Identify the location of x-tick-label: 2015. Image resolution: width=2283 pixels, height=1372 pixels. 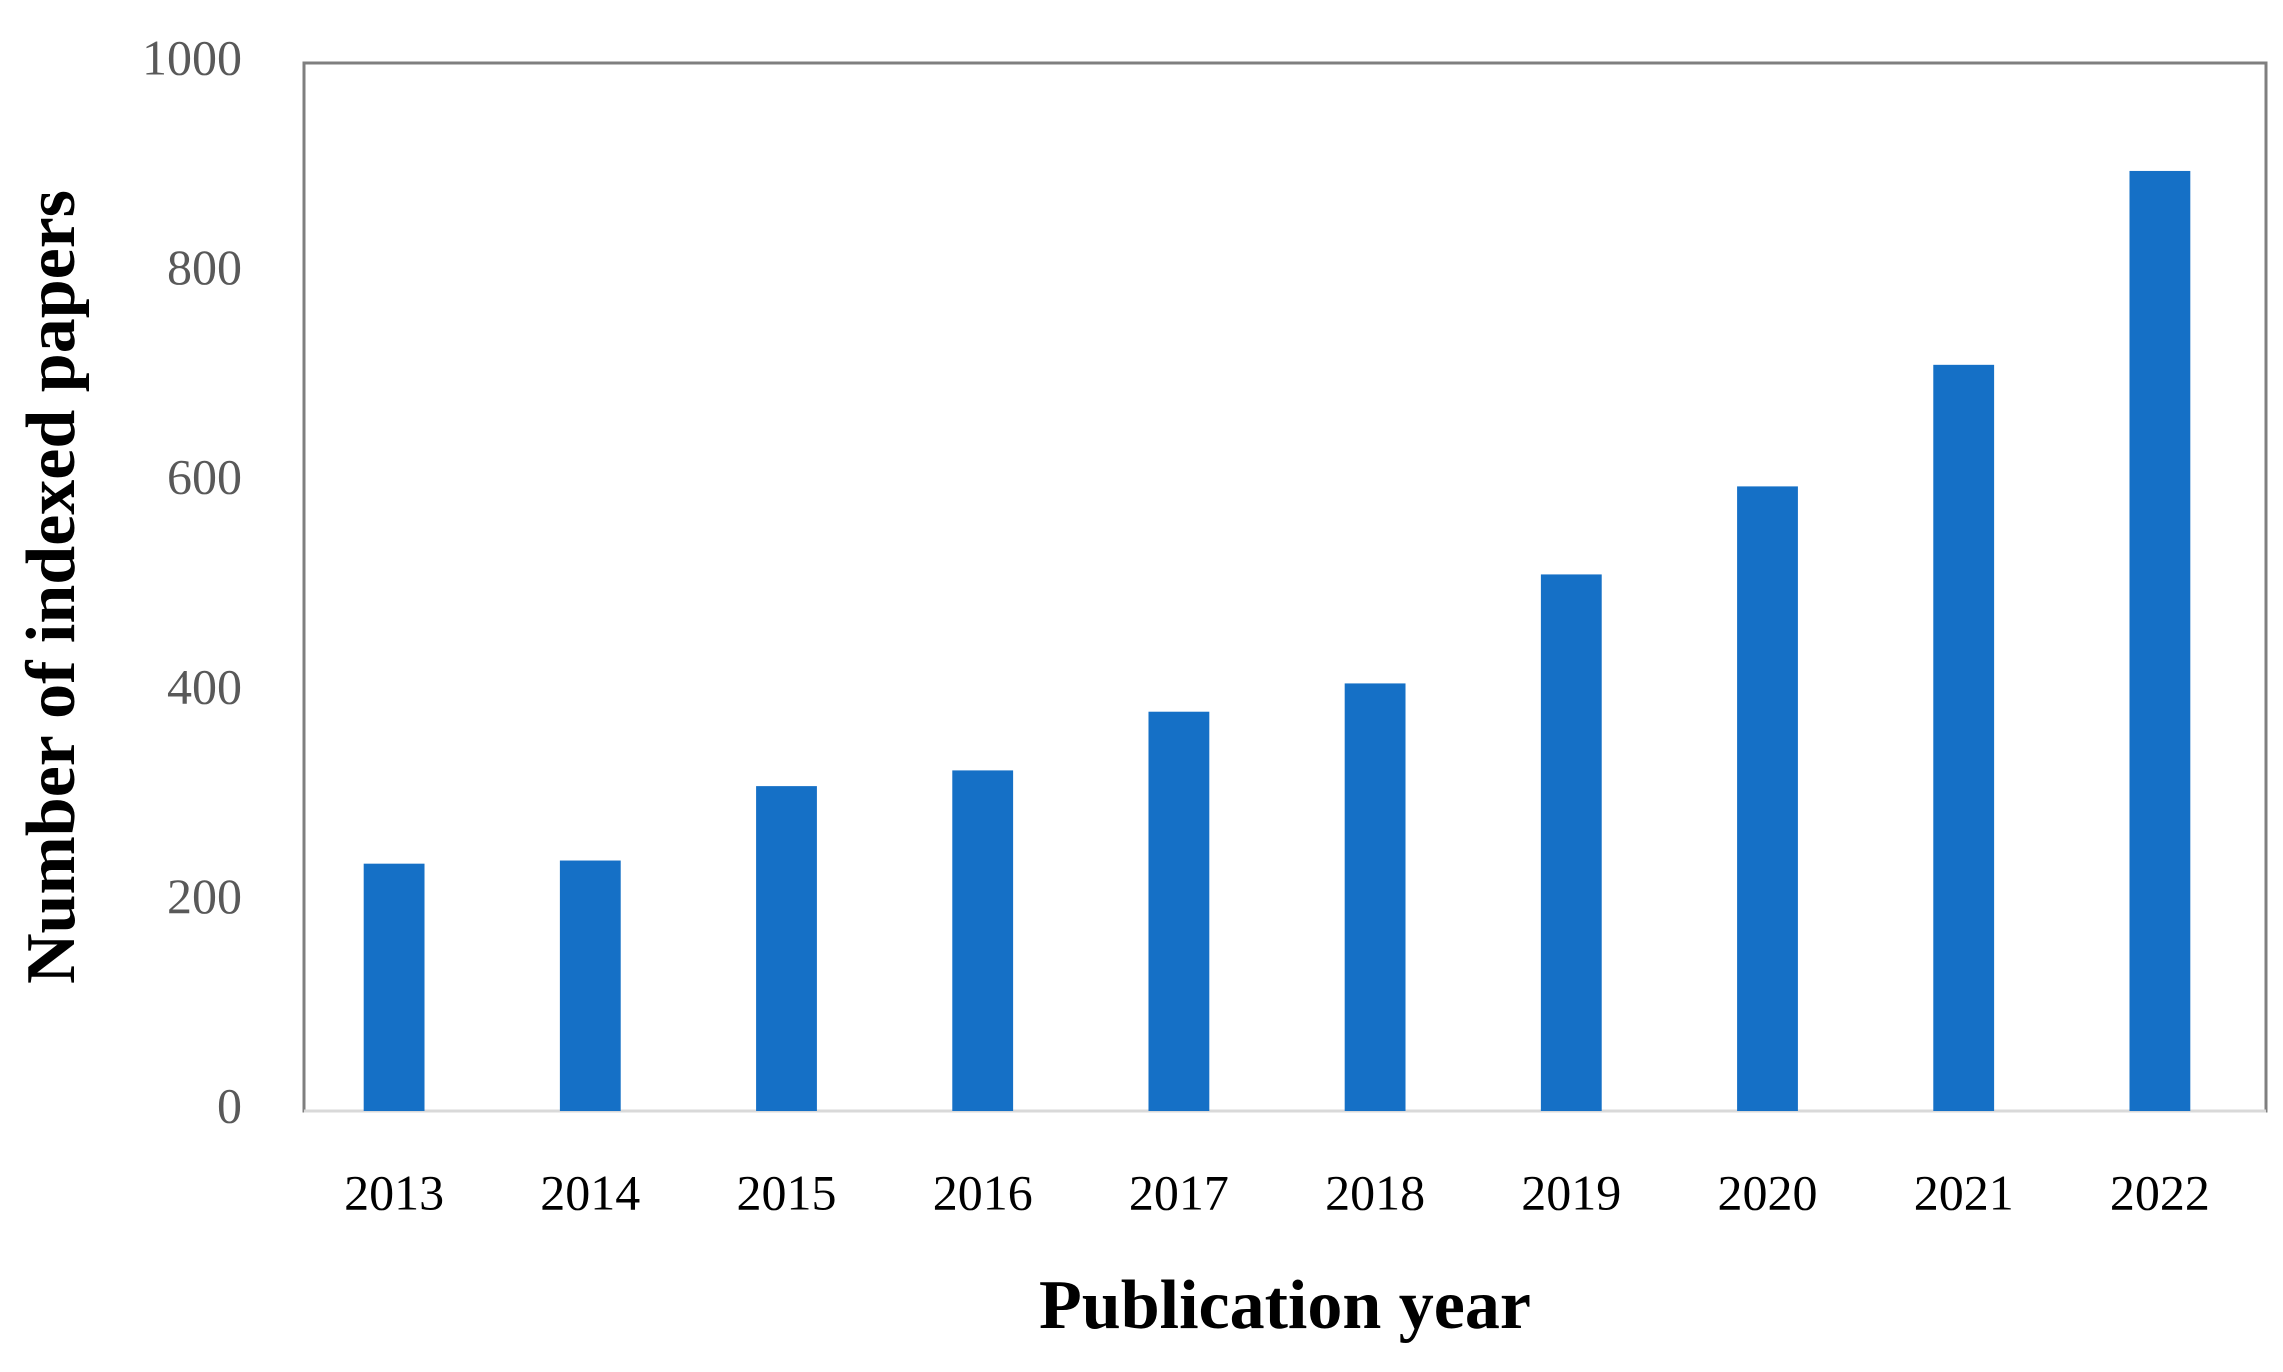
(787, 1192).